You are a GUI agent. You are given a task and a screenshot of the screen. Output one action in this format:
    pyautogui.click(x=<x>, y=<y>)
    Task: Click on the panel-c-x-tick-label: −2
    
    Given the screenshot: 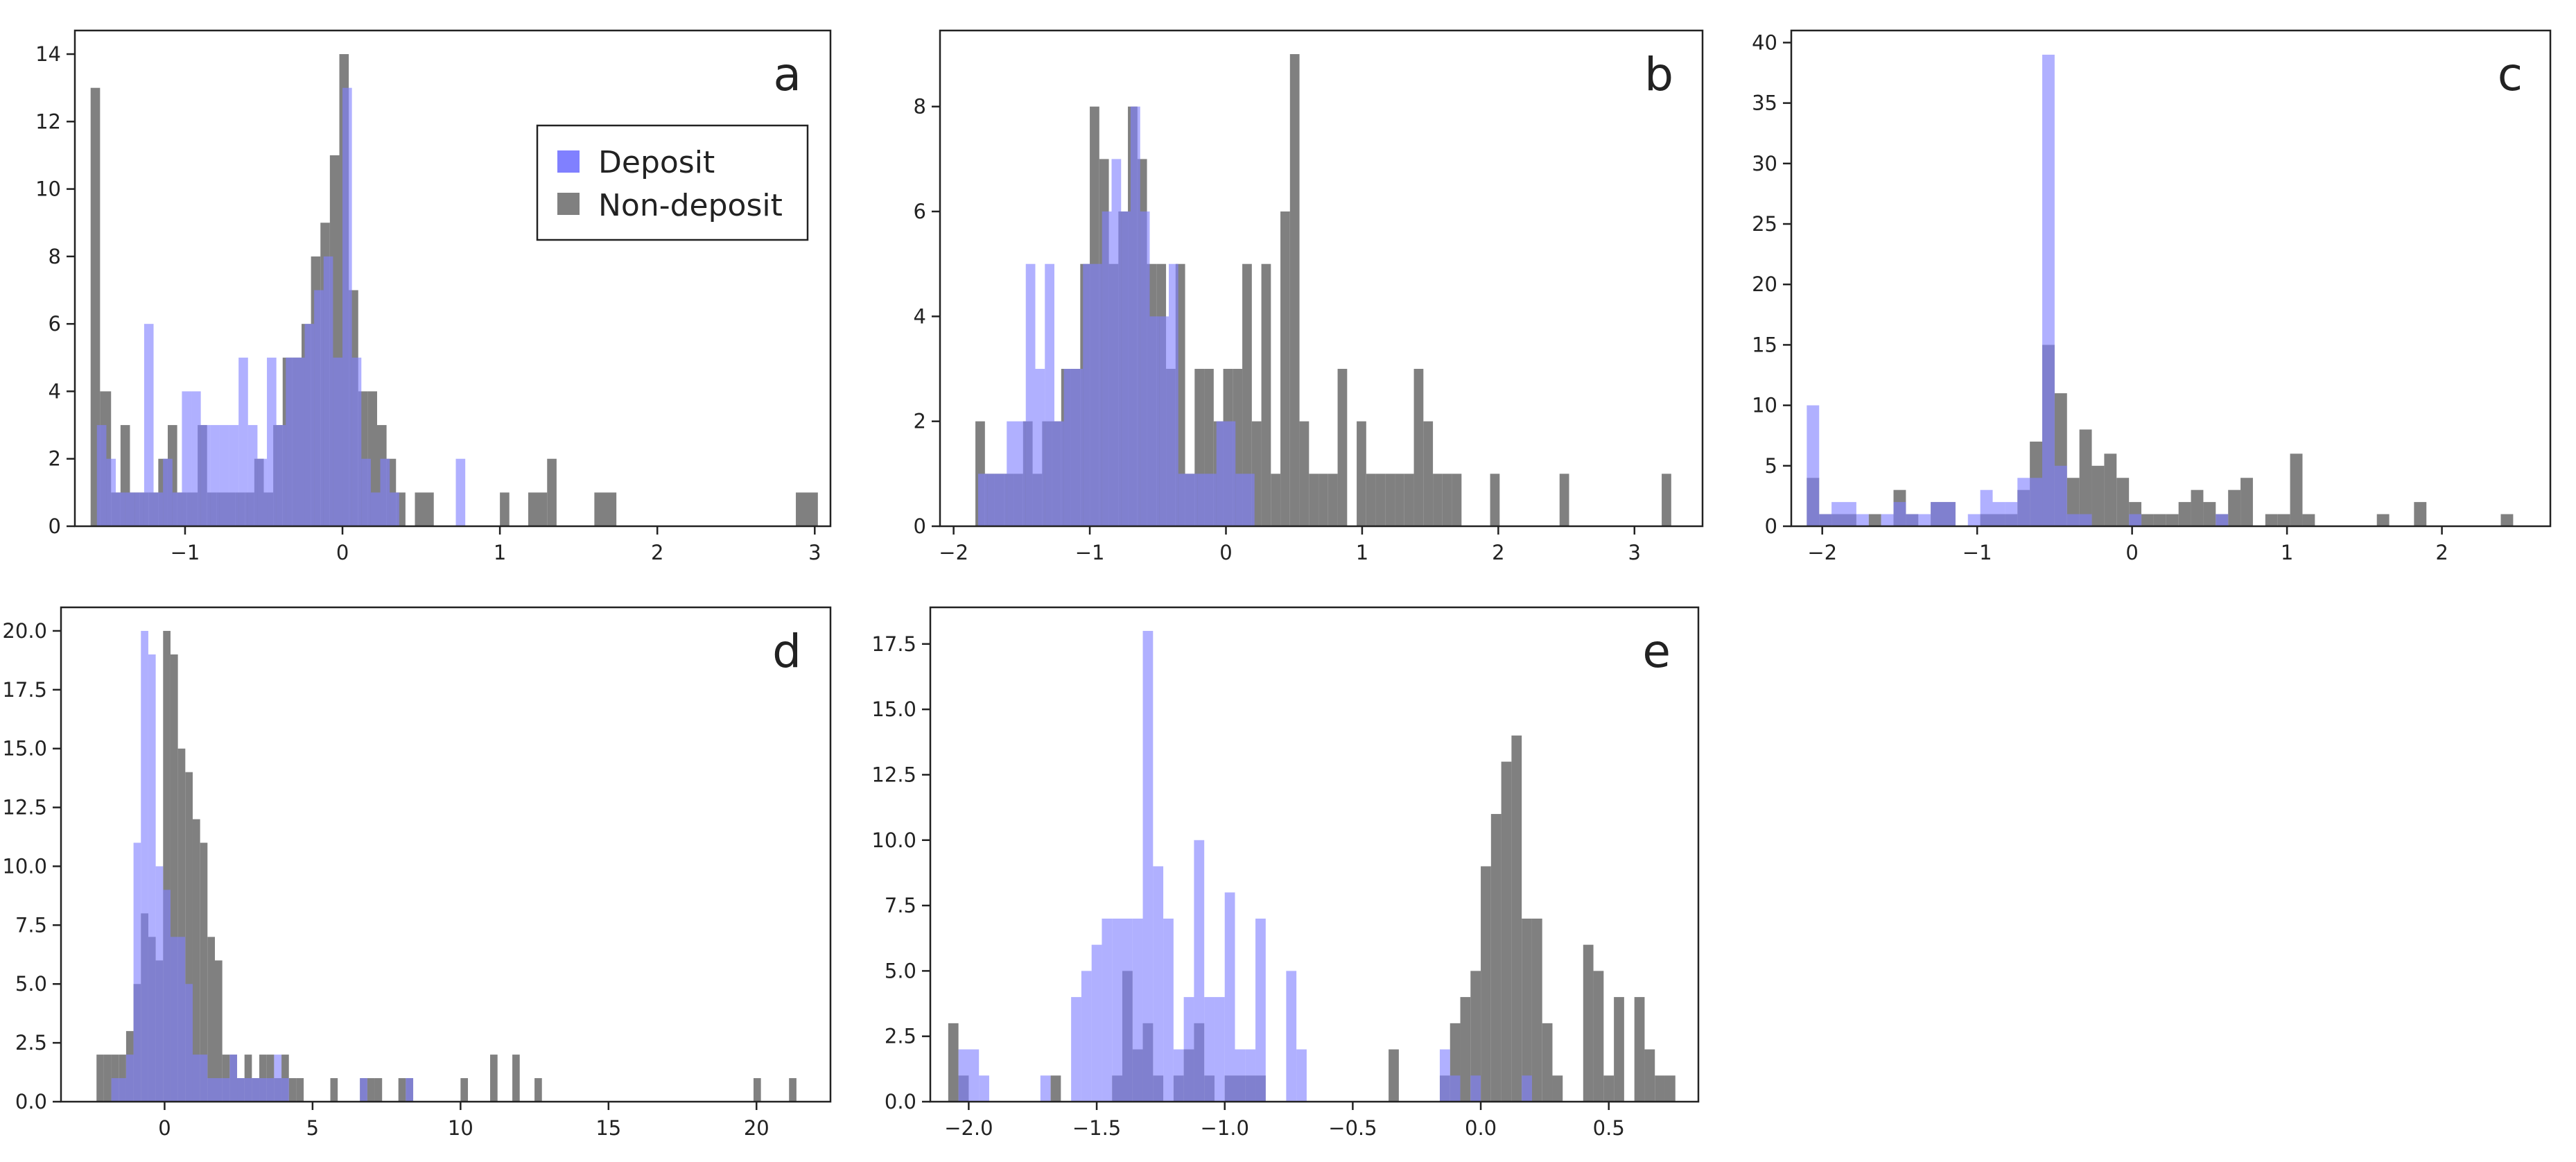 What is the action you would take?
    pyautogui.click(x=1822, y=552)
    